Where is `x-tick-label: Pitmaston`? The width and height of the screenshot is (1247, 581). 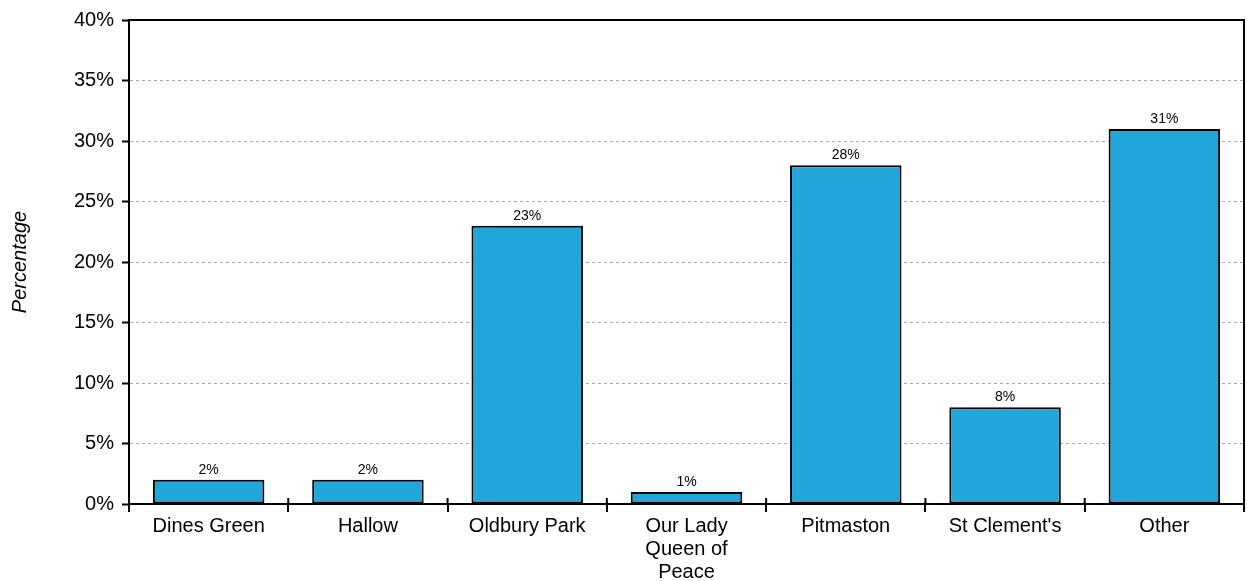 x-tick-label: Pitmaston is located at coordinates (846, 525).